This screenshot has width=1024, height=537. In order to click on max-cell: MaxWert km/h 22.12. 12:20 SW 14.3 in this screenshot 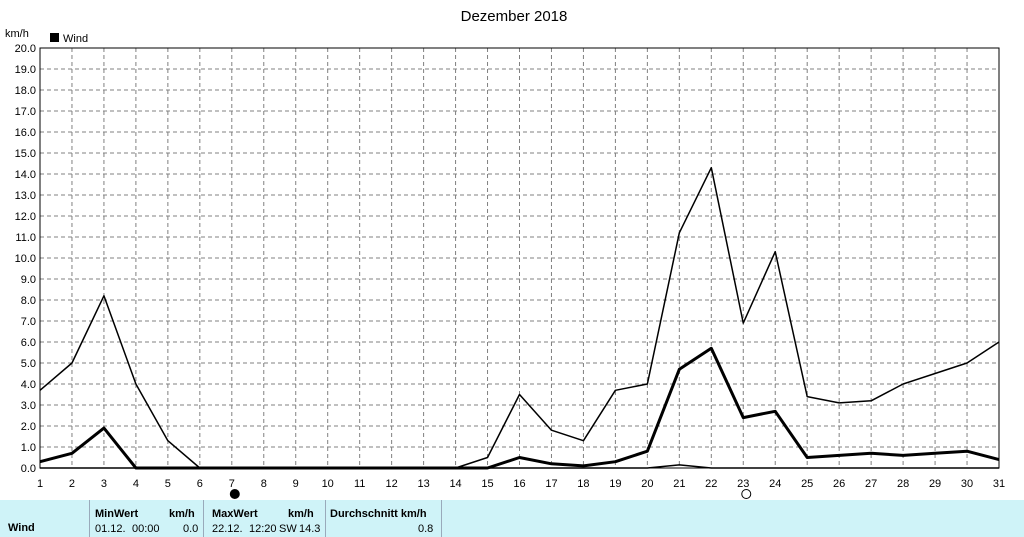, I will do `click(265, 518)`.